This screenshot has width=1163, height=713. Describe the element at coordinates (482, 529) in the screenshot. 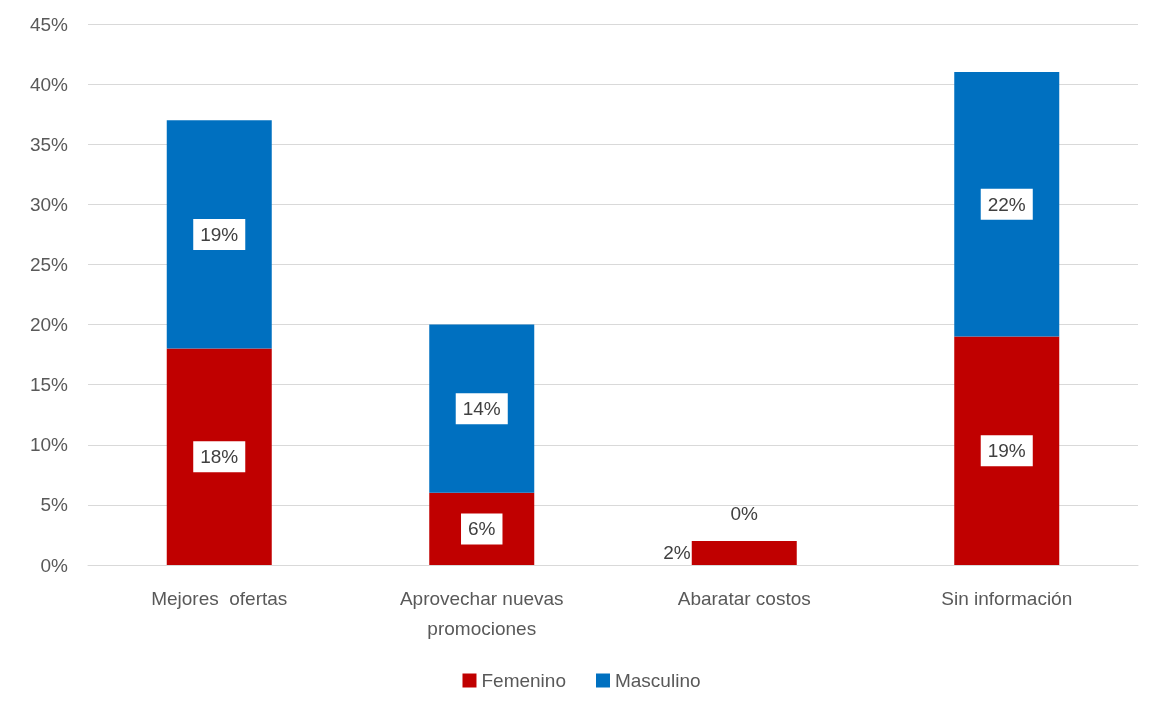

I see `data-label: 6%` at that location.